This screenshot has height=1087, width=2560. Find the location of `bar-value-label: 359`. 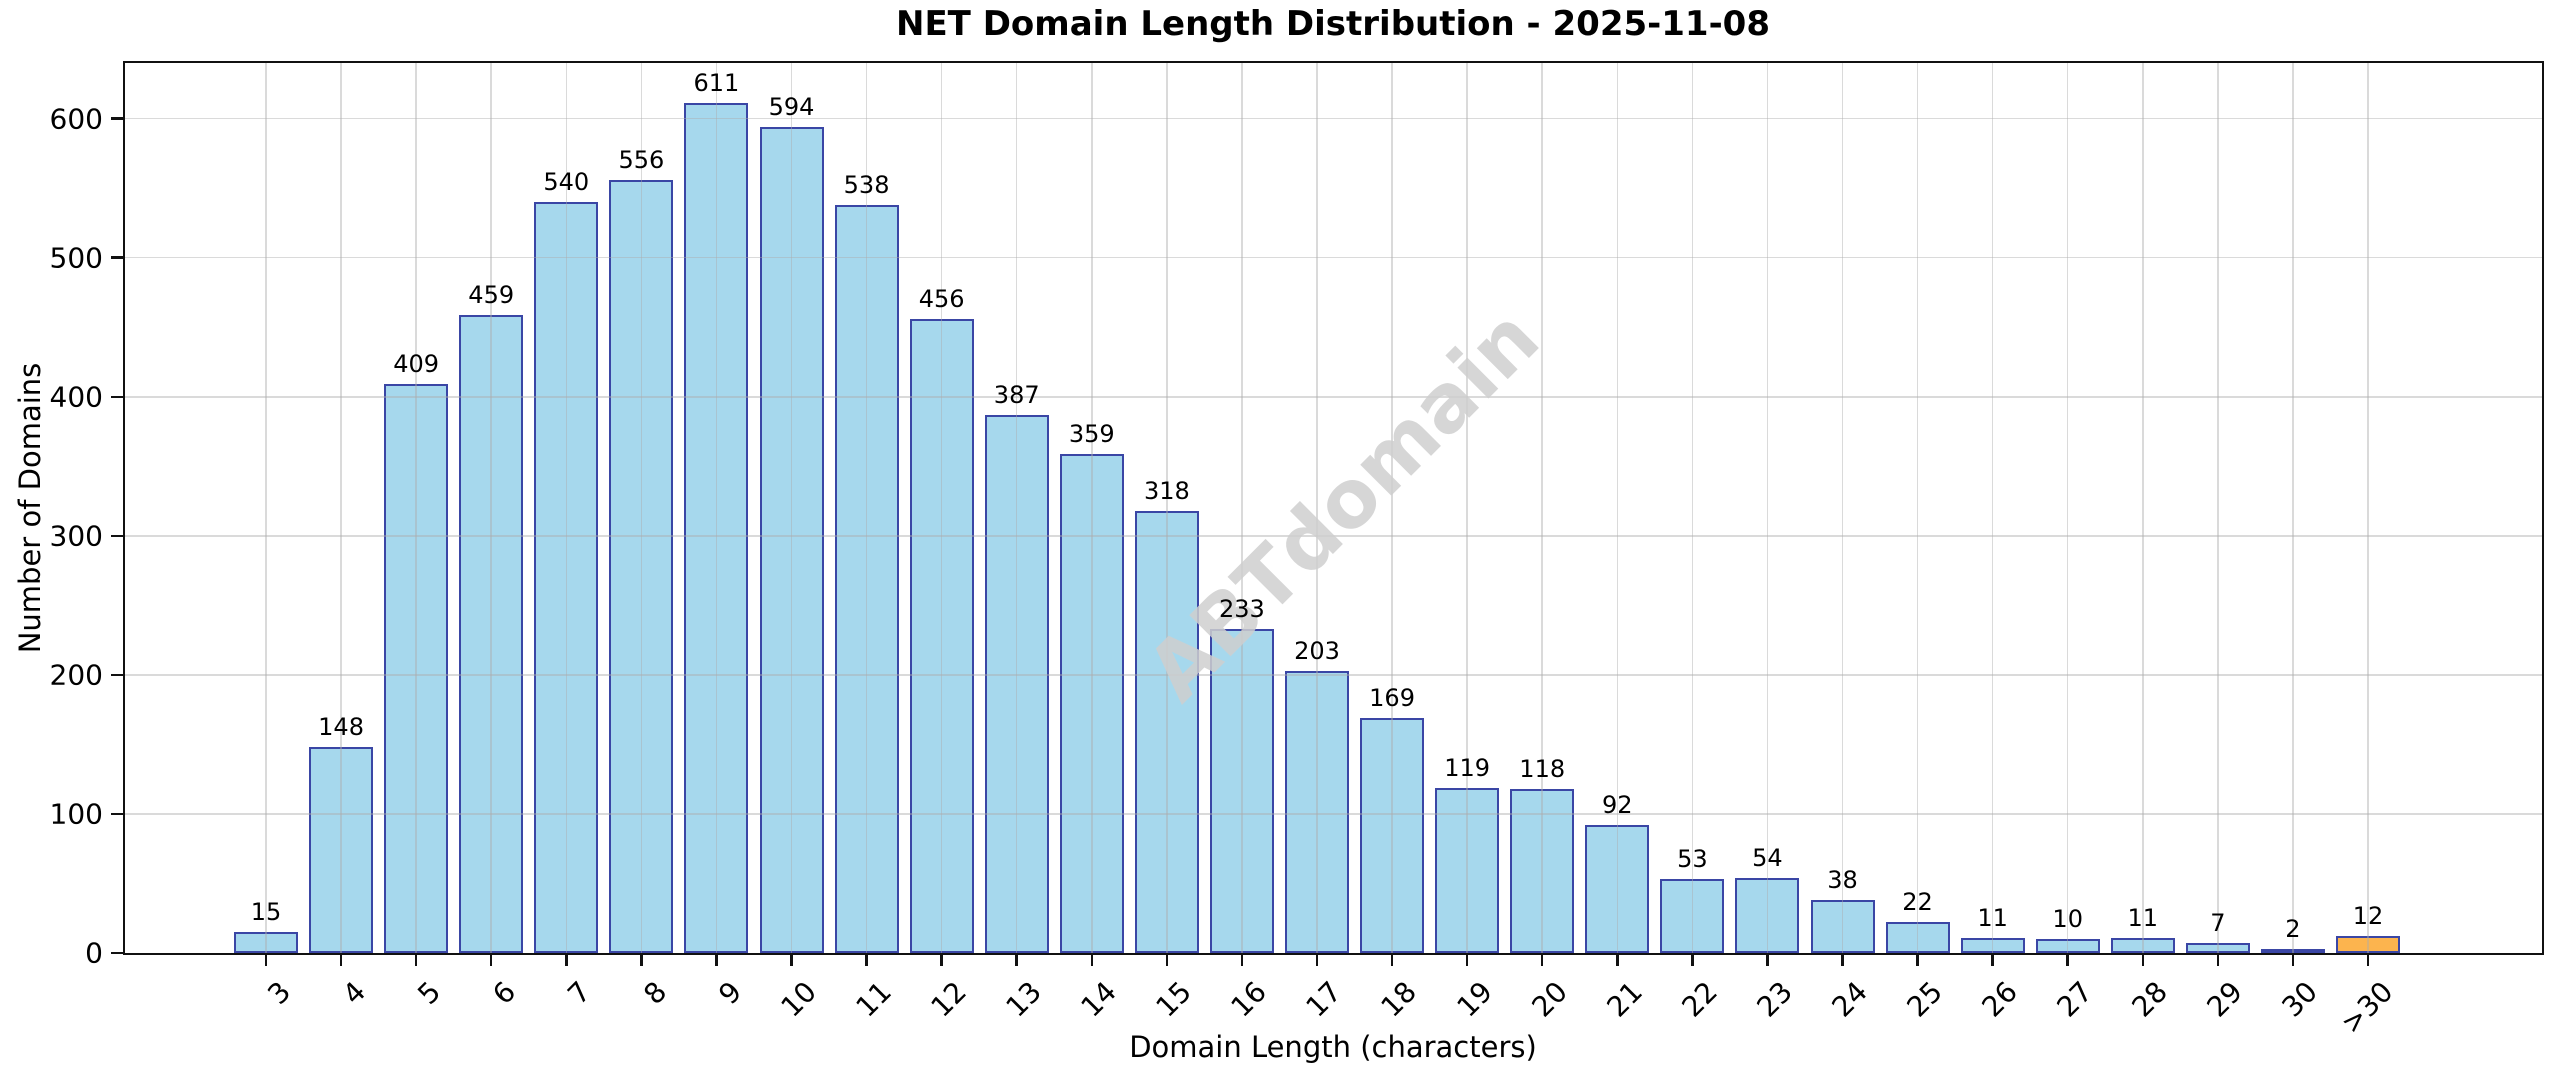

bar-value-label: 359 is located at coordinates (1091, 433).